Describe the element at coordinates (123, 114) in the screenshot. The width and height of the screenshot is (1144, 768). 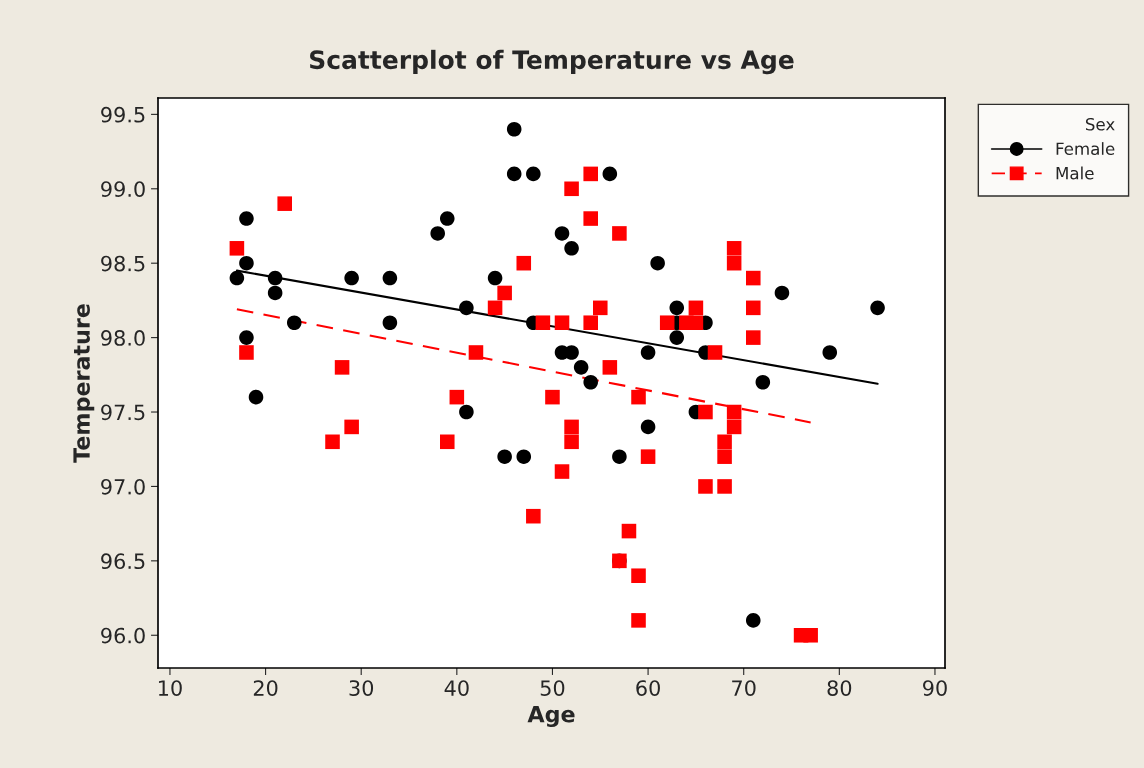
I see `y-tick-label: 99.5` at that location.